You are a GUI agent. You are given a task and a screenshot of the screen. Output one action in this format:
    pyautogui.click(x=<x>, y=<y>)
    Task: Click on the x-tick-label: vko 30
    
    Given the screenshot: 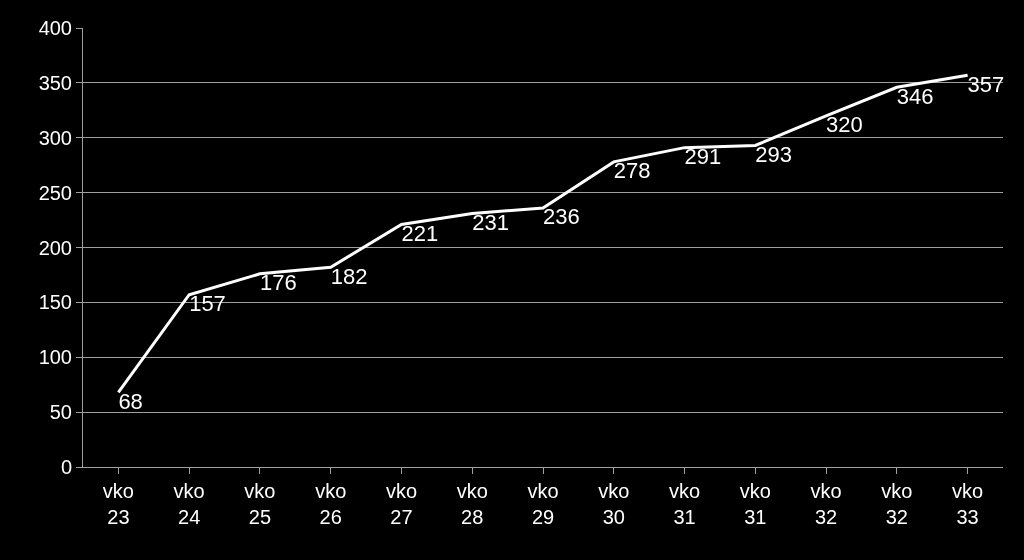 What is the action you would take?
    pyautogui.click(x=614, y=504)
    